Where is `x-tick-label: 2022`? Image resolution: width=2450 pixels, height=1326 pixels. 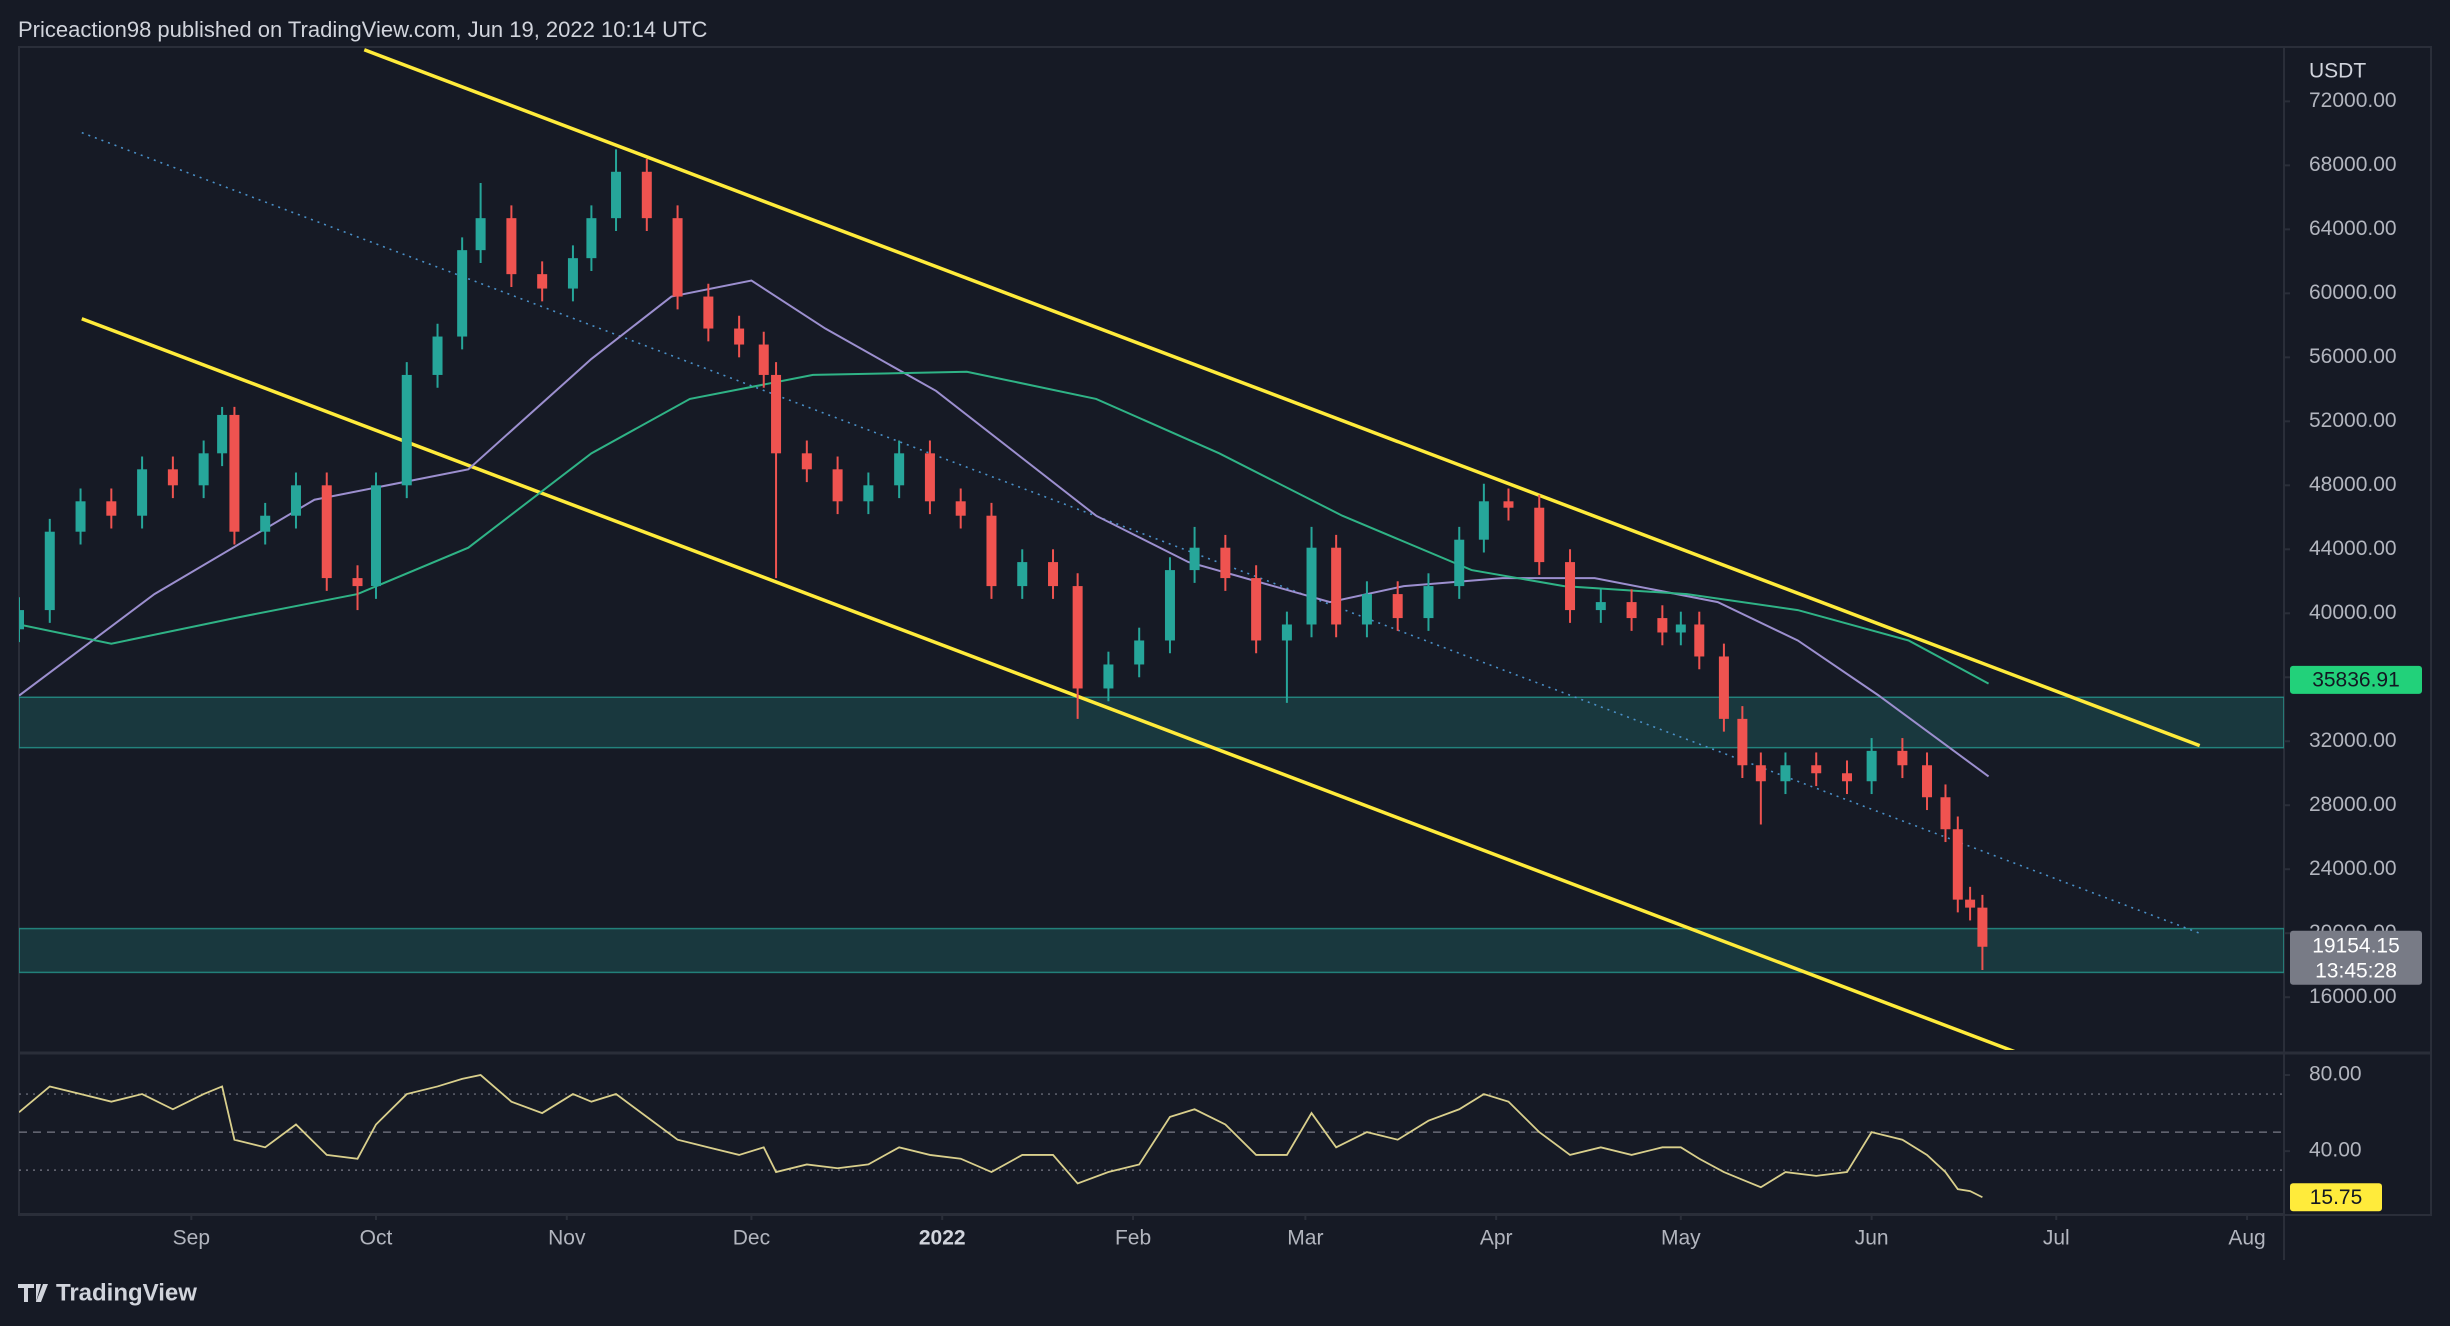 x-tick-label: 2022 is located at coordinates (942, 1238).